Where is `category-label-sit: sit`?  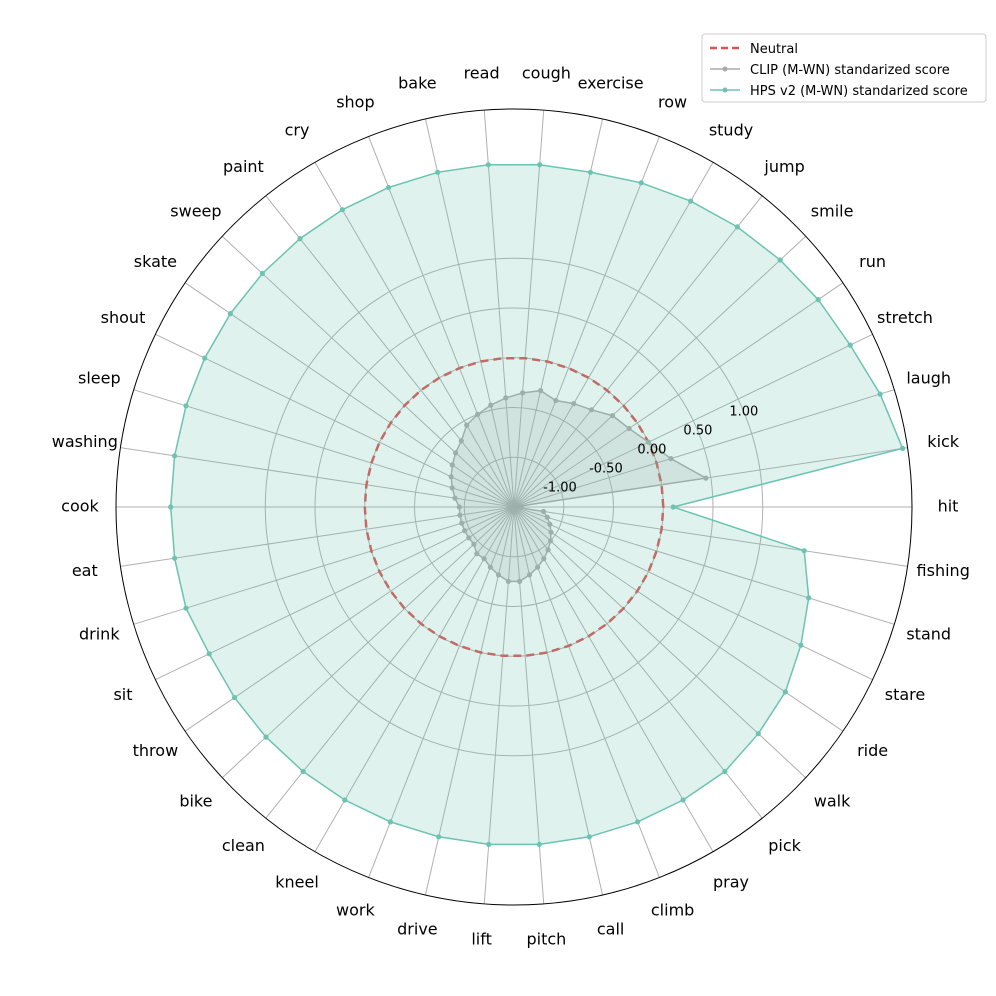
category-label-sit: sit is located at coordinates (122, 694).